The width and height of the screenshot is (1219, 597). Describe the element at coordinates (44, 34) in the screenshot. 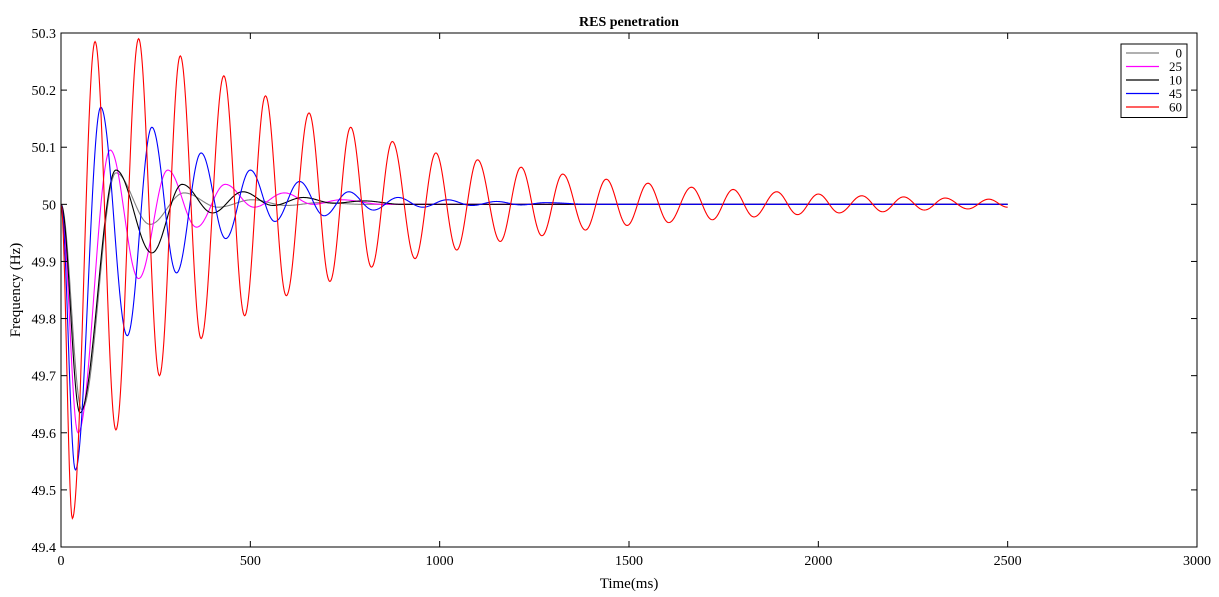

I see `y-tick-label: 50.3` at that location.